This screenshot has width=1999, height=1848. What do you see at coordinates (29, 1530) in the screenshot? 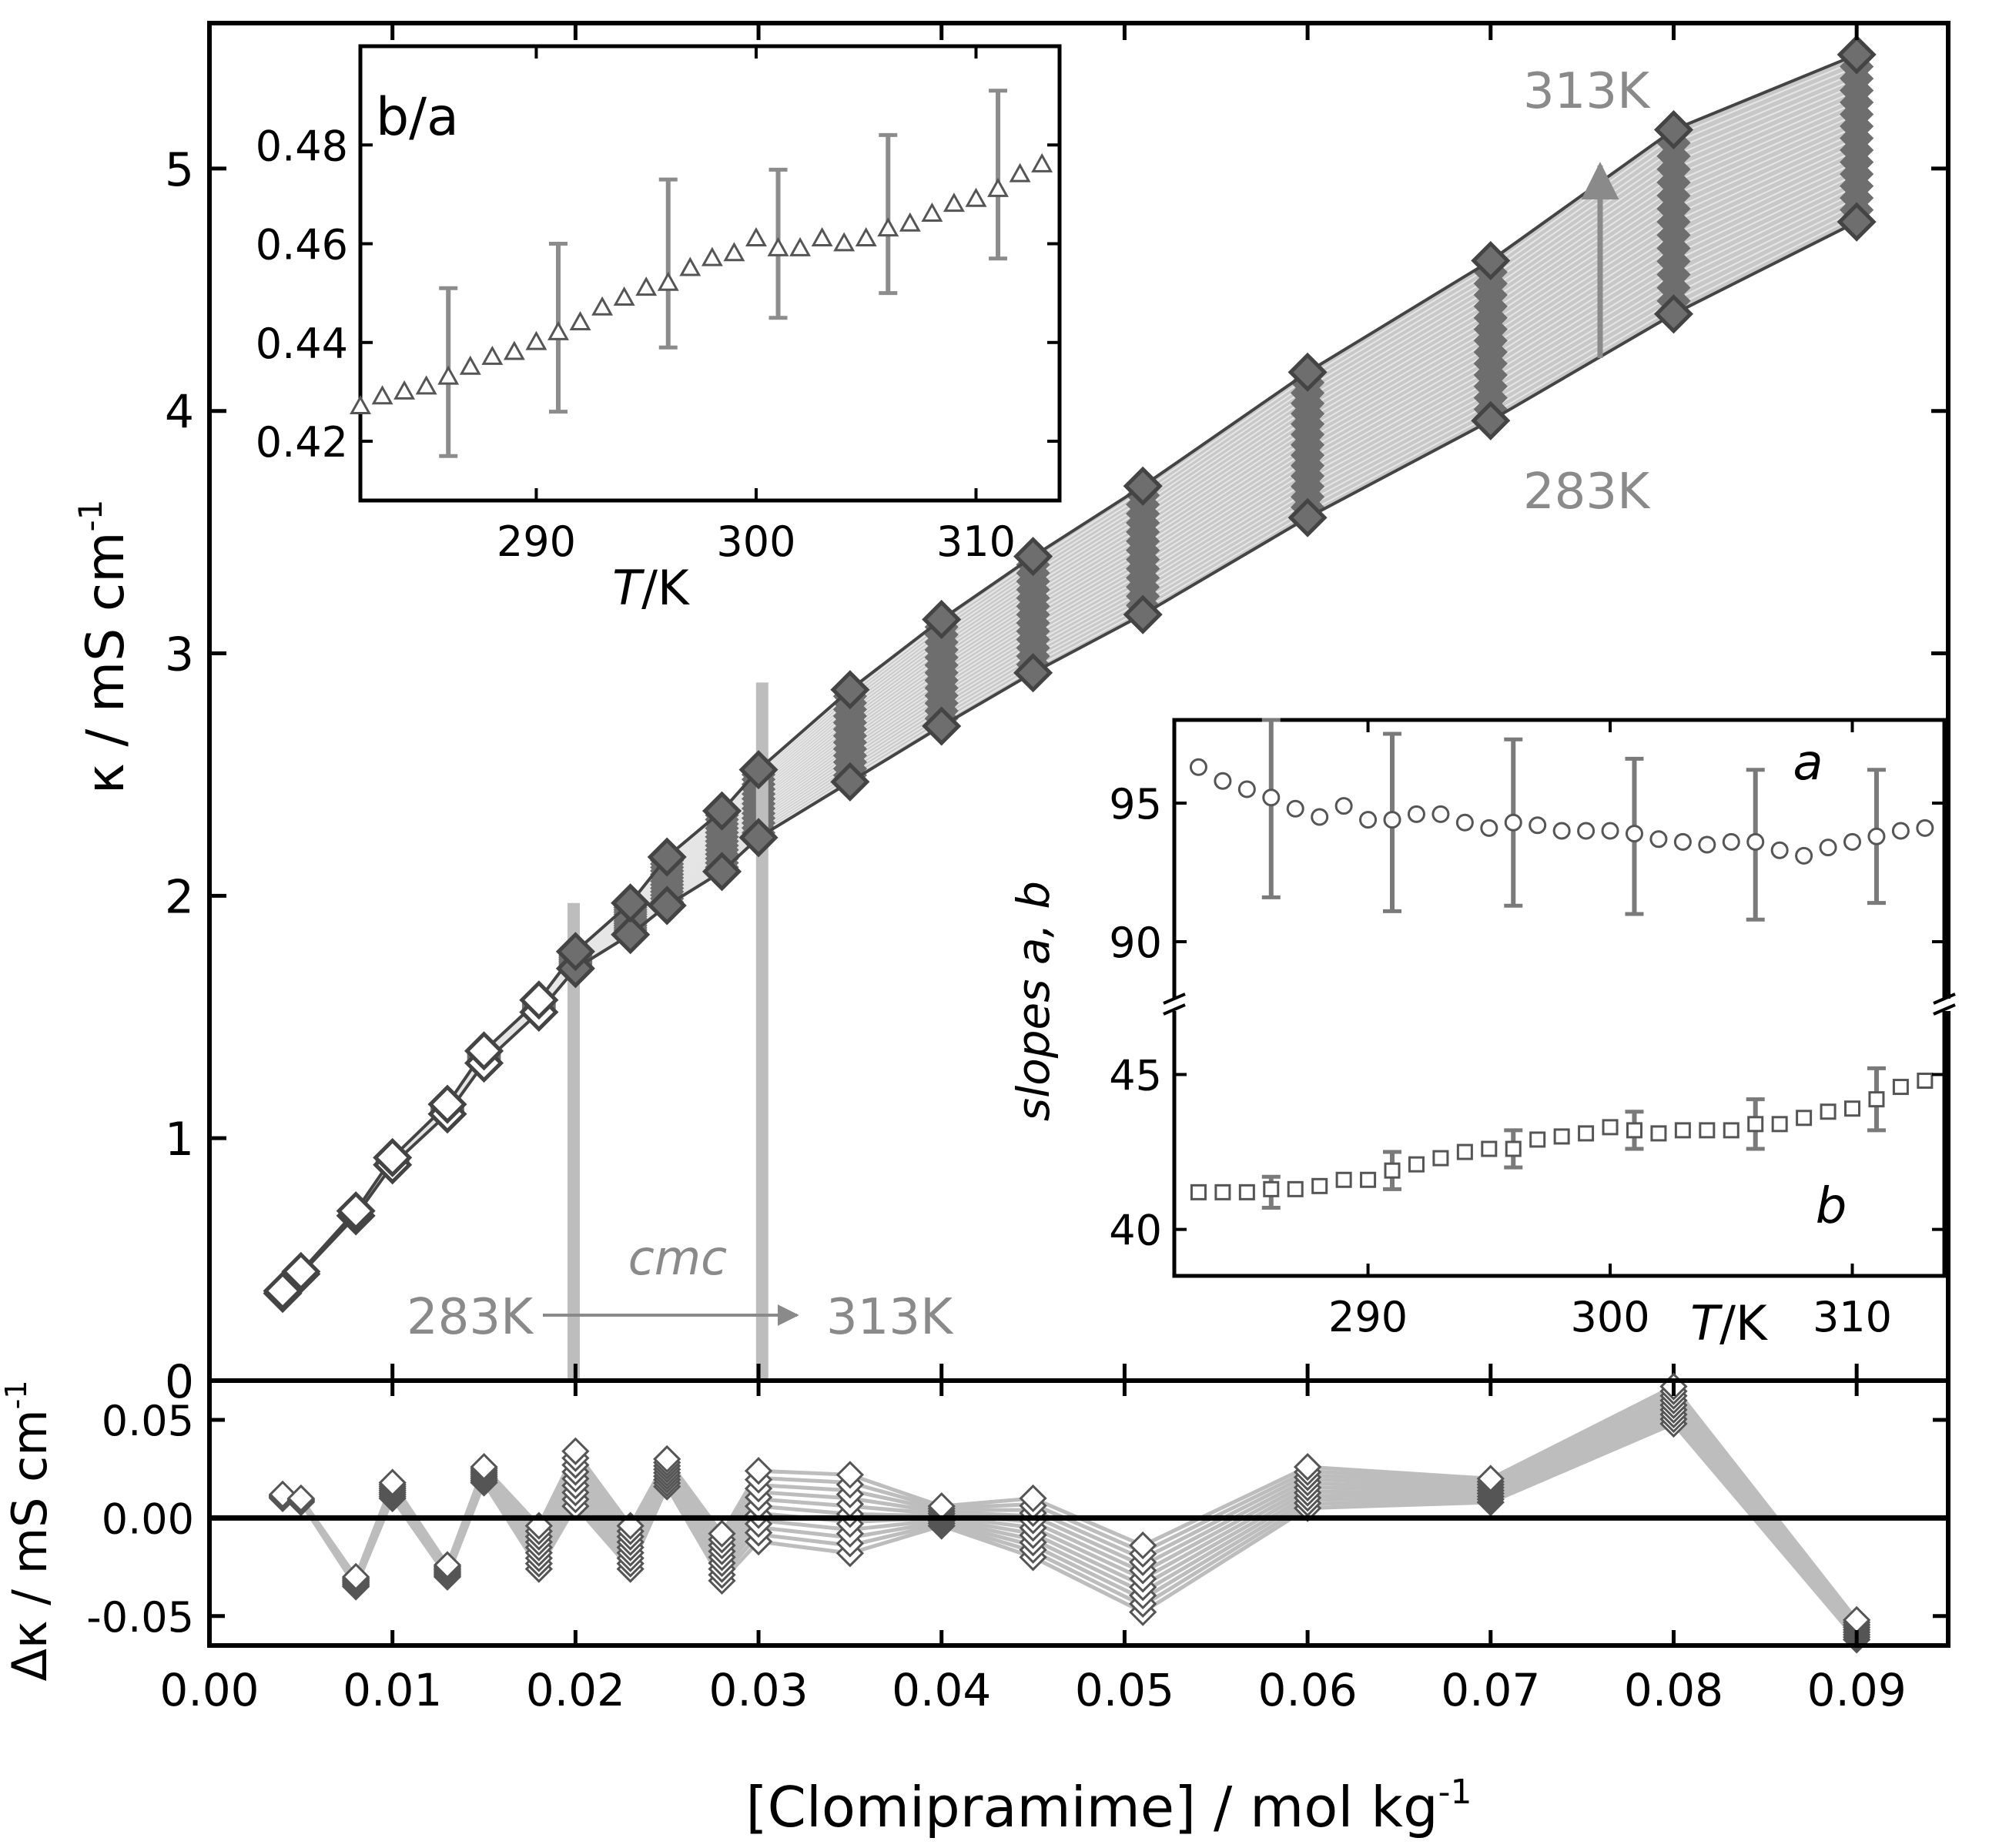
I see `svg-text: Δκ / mS cm-1` at bounding box center [29, 1530].